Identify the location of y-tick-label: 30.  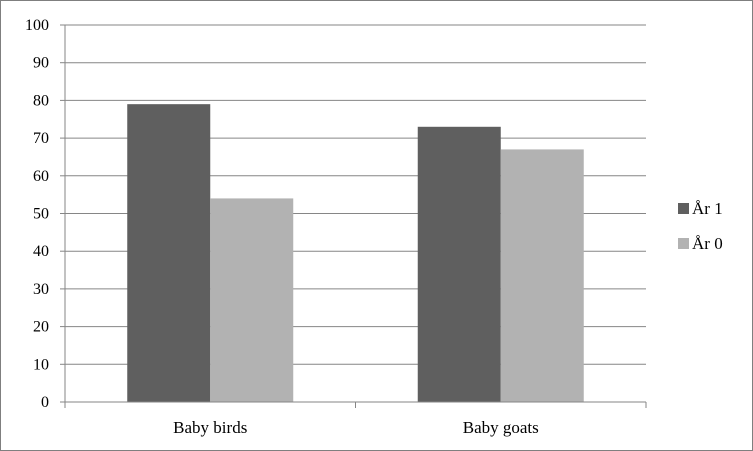
(41, 289).